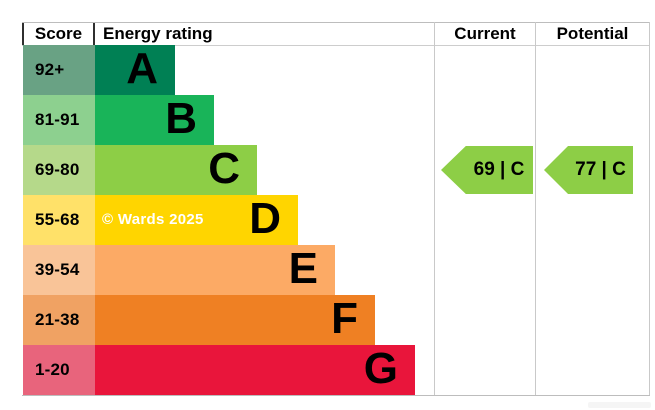  What do you see at coordinates (265, 218) in the screenshot?
I see `band-letter: D` at bounding box center [265, 218].